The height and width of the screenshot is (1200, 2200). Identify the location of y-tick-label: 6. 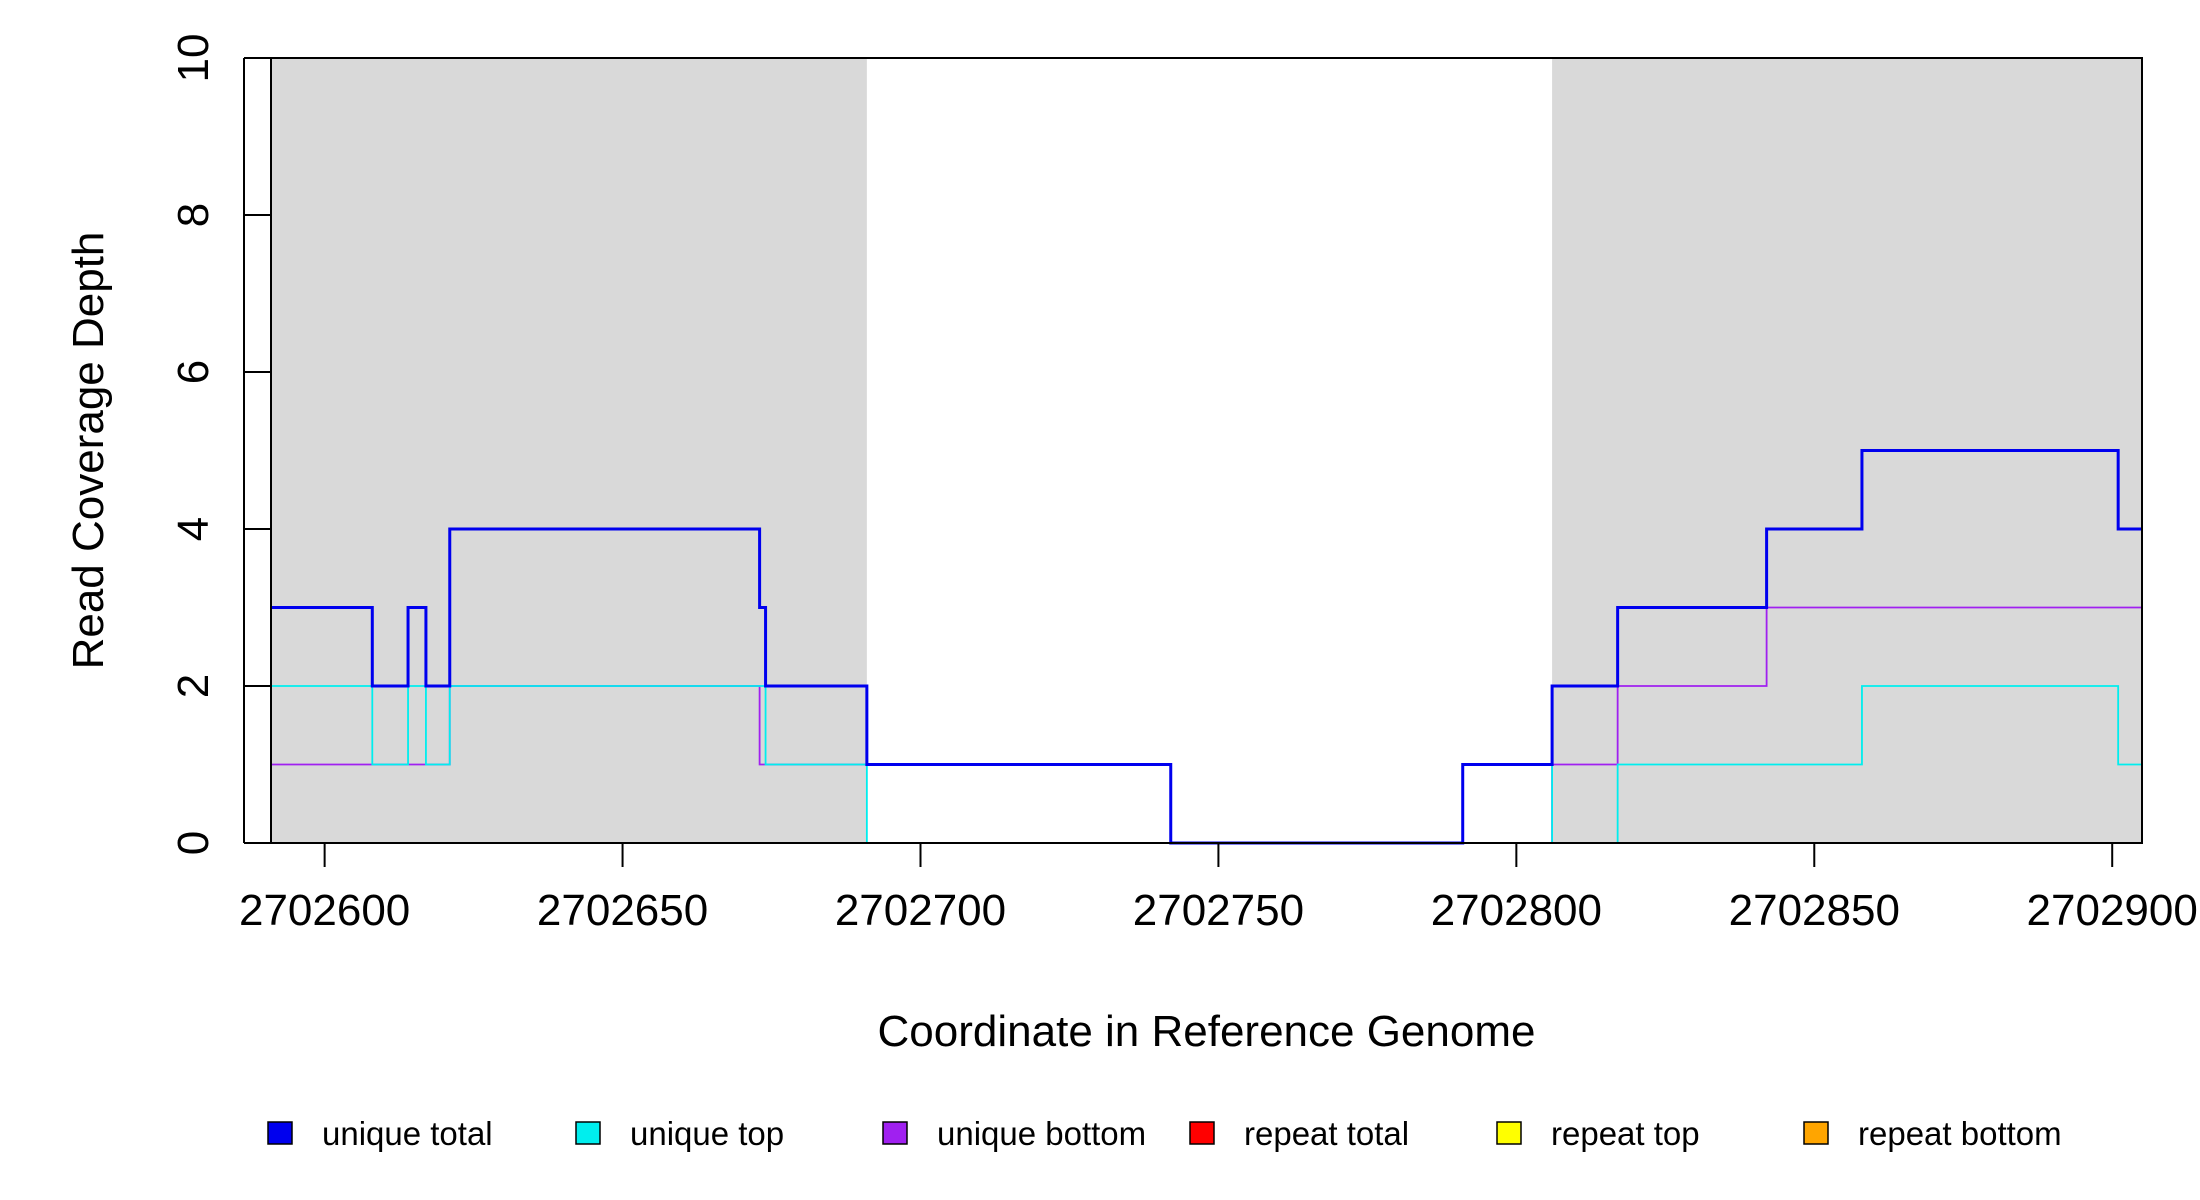
(193, 372).